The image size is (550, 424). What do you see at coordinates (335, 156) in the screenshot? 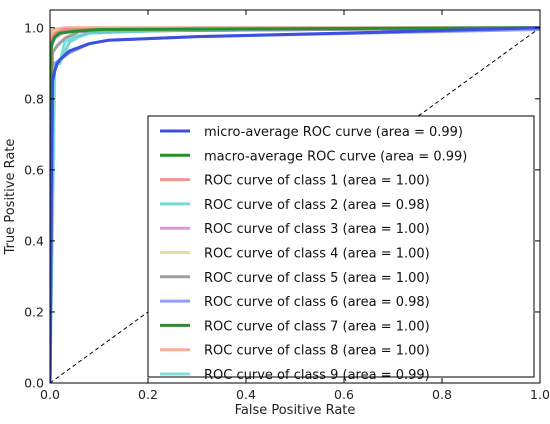
I see `legend-label: macro-average ROC curve (area = 0.99)` at bounding box center [335, 156].